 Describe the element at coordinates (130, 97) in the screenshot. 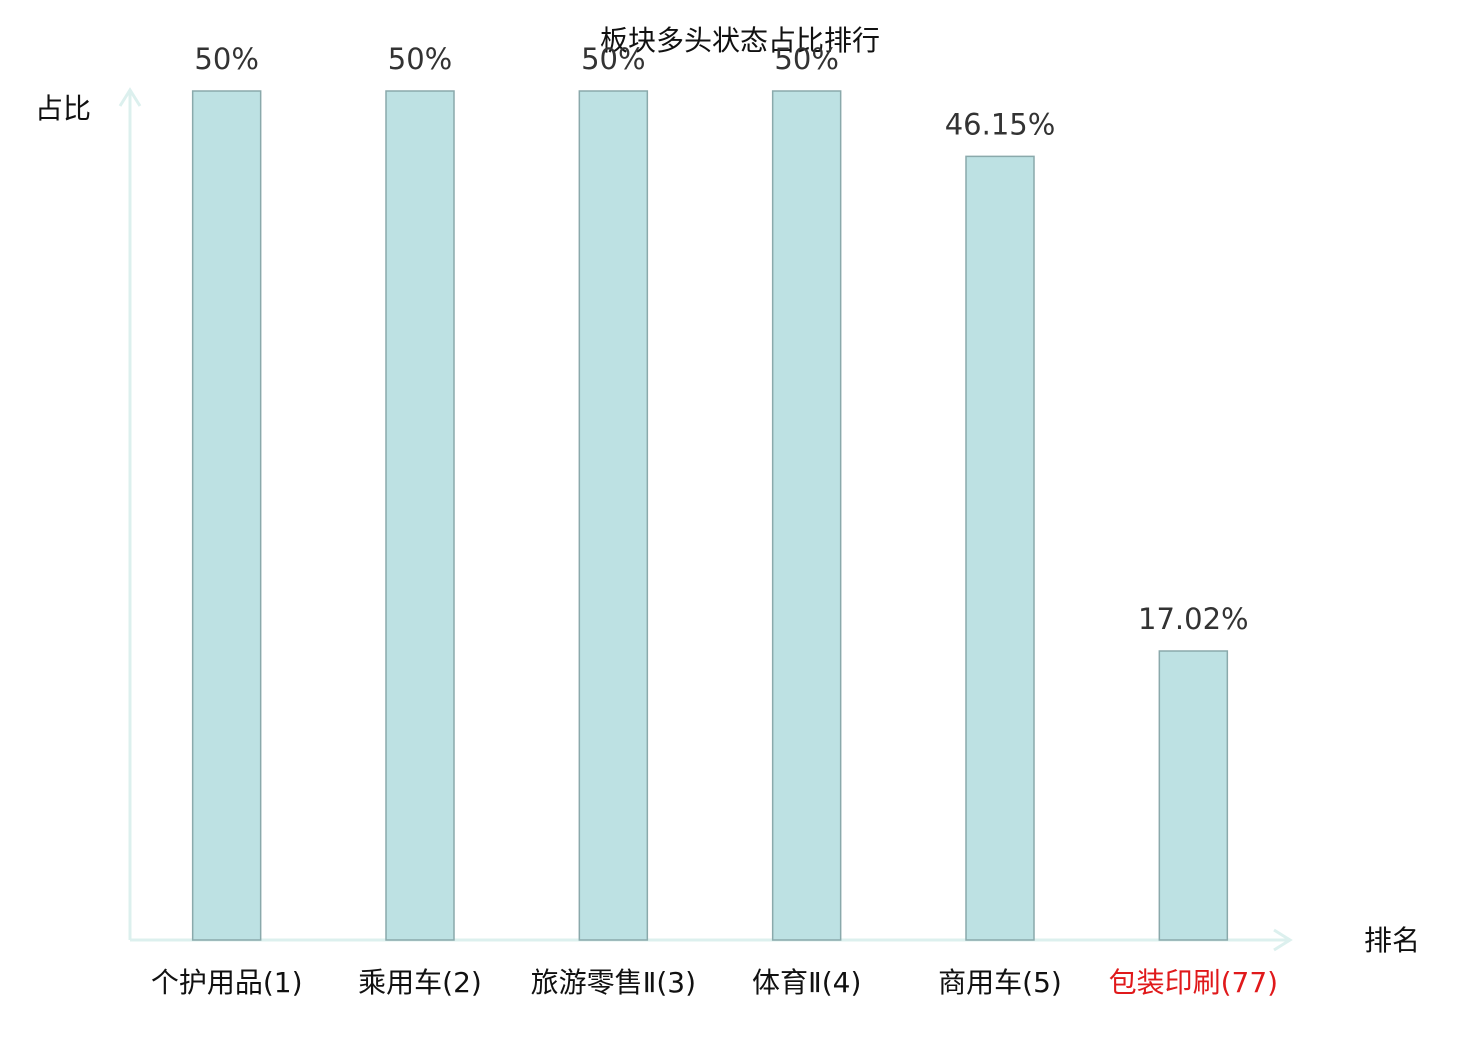

I see `y-axis-arrow` at that location.